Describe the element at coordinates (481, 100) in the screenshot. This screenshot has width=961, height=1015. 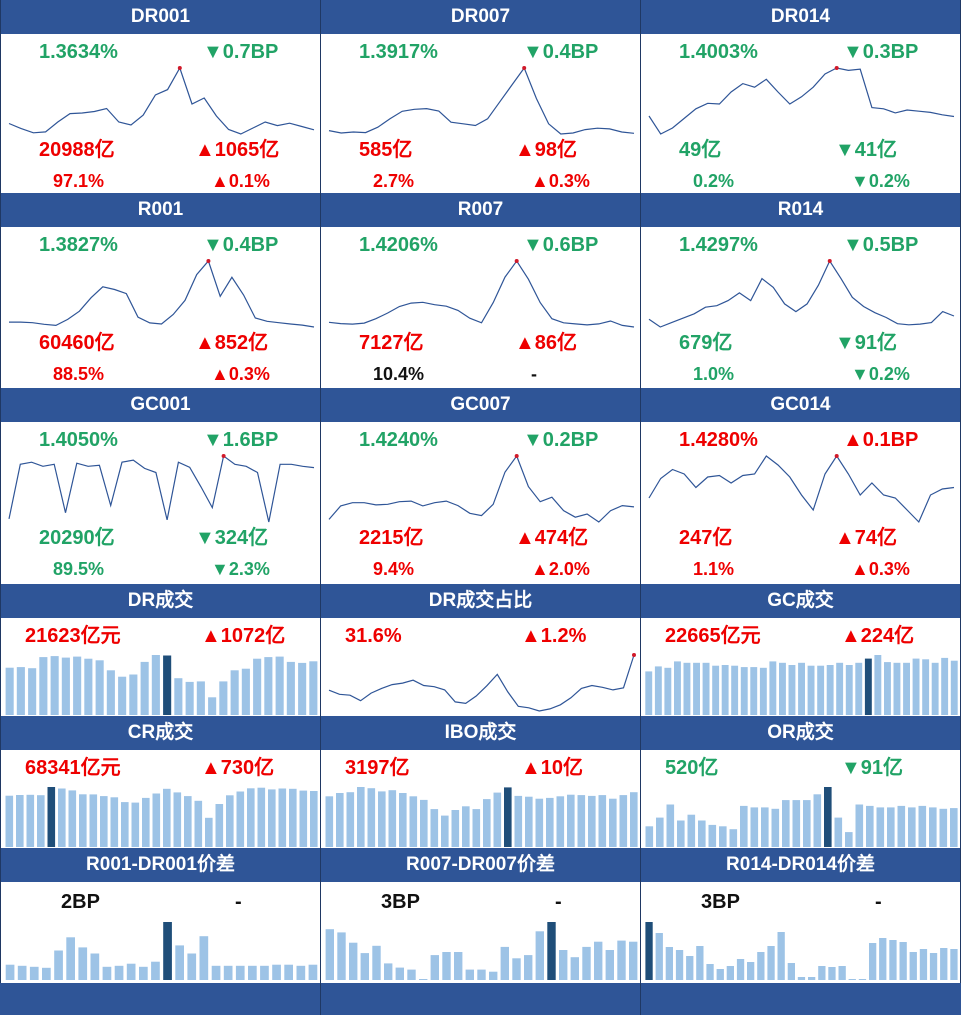
I see `trend-chart` at that location.